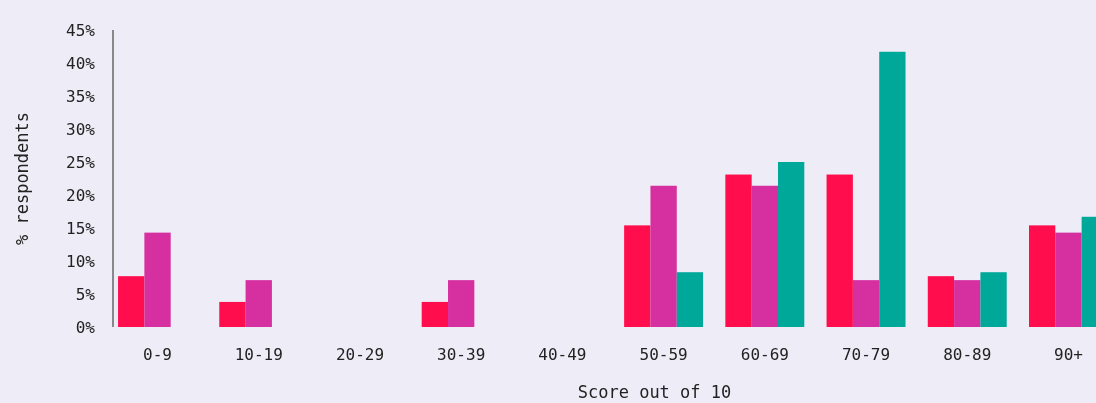 The image size is (1096, 403). I want to click on x-tick-label: 20-29, so click(360, 355).